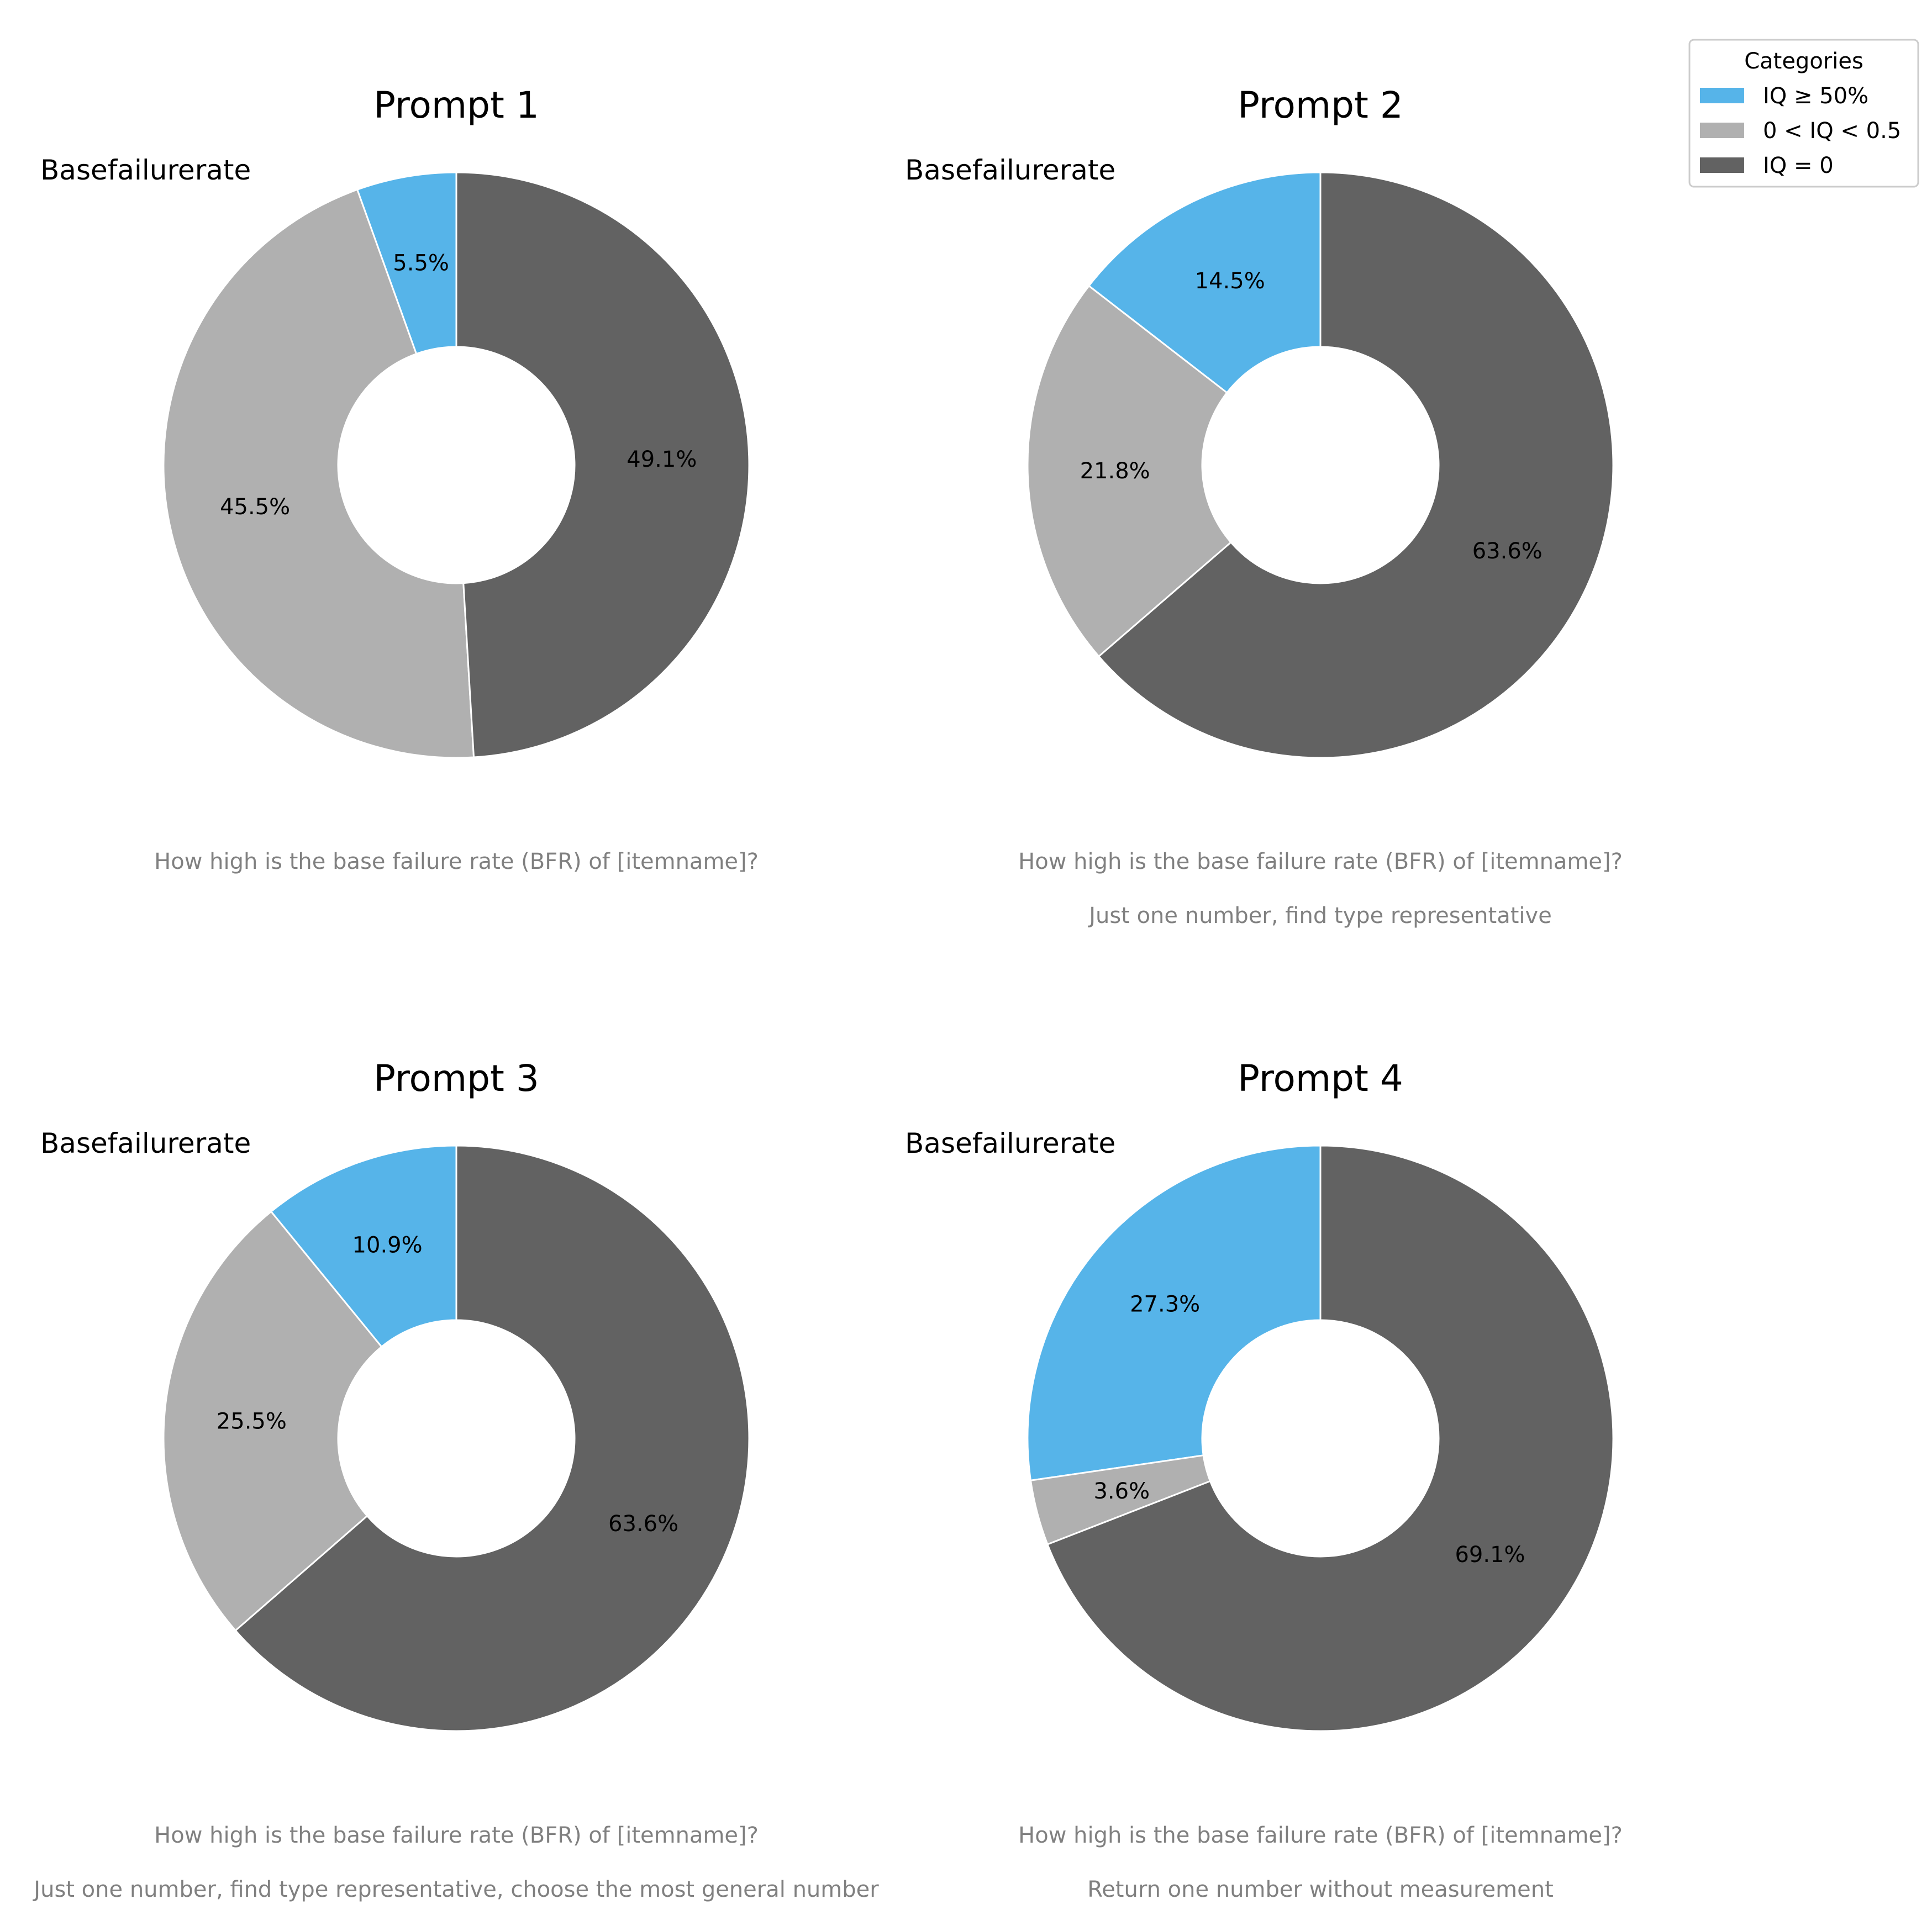 The width and height of the screenshot is (1932, 1915). Describe the element at coordinates (1321, 1889) in the screenshot. I see `chart-caption-line: Return one number without measurement` at that location.